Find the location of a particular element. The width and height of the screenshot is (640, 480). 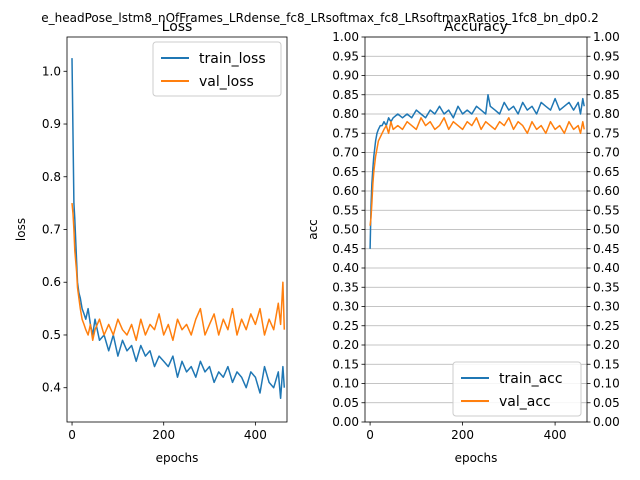

accuracy-ytick-label: 0.65 is located at coordinates (345, 172).